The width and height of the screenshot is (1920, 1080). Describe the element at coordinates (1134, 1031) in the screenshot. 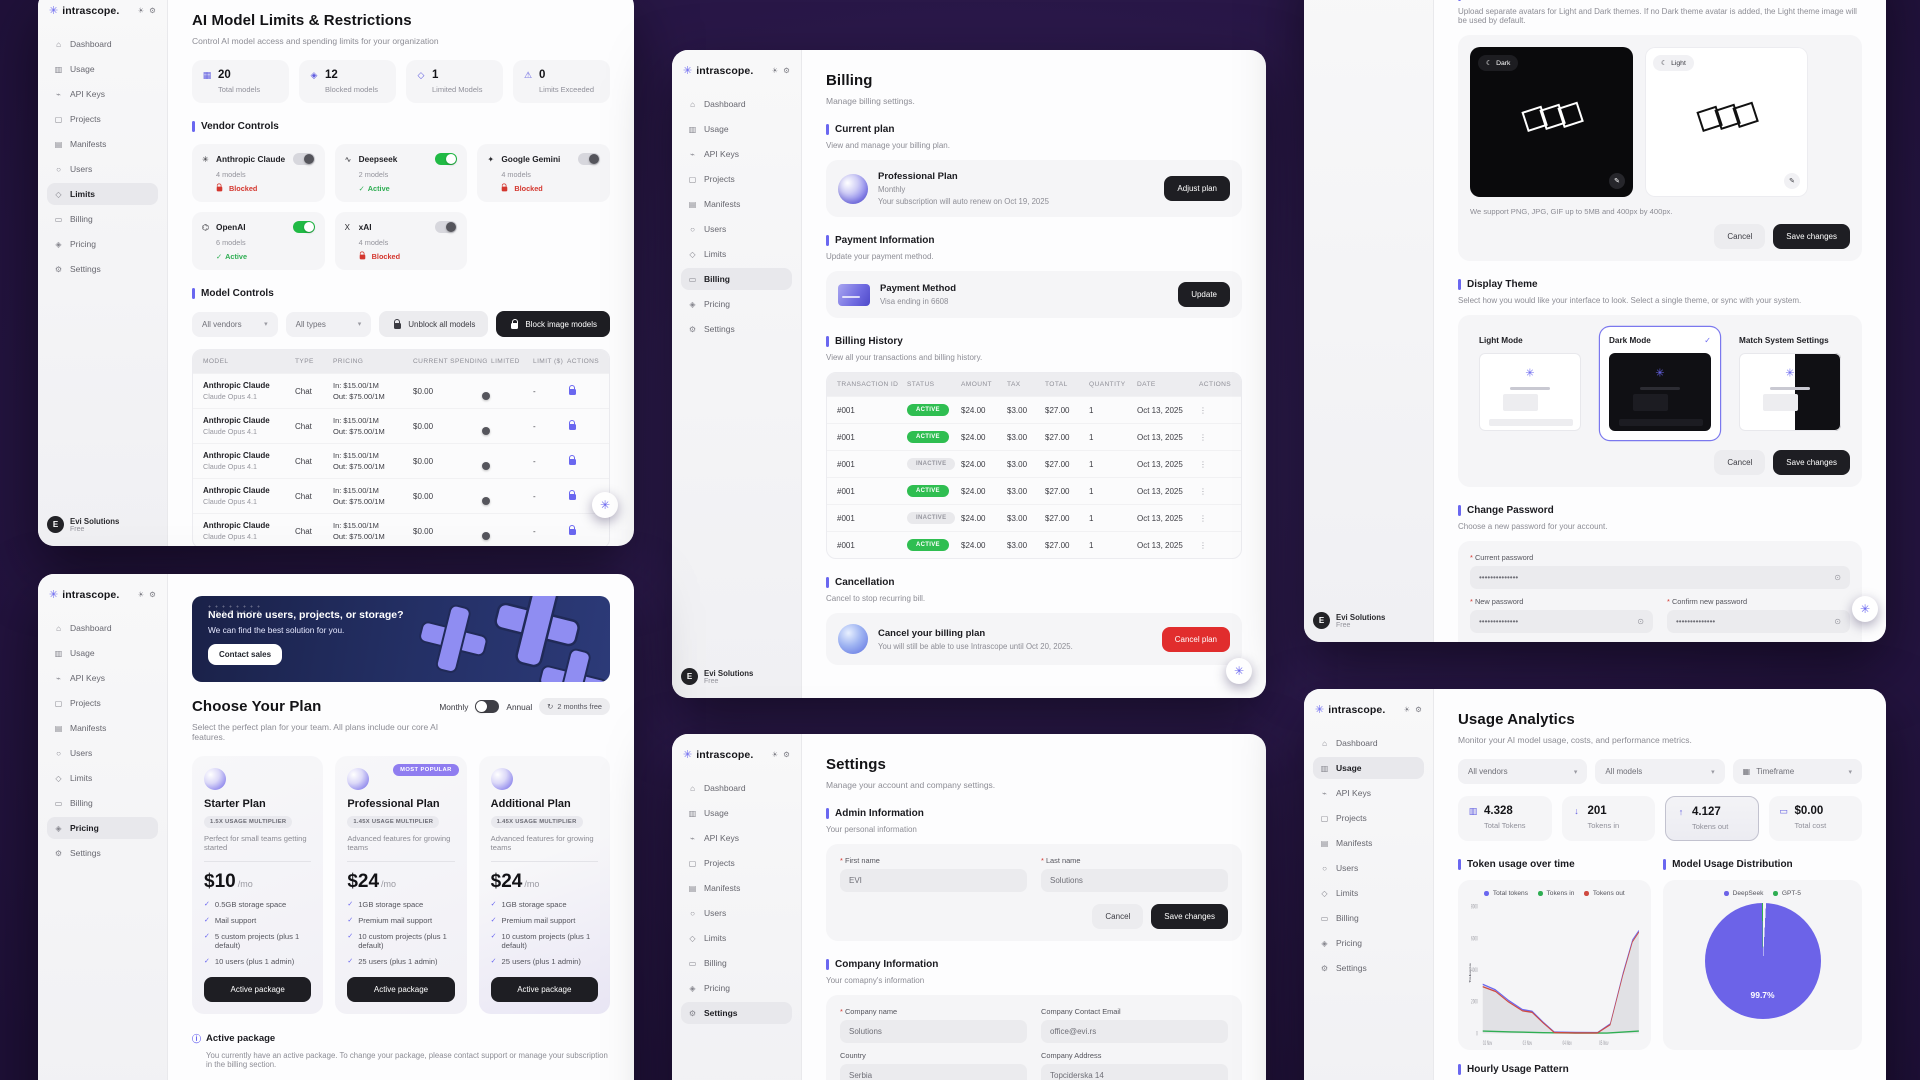

I see `company-email-field: office@evi.rs` at that location.